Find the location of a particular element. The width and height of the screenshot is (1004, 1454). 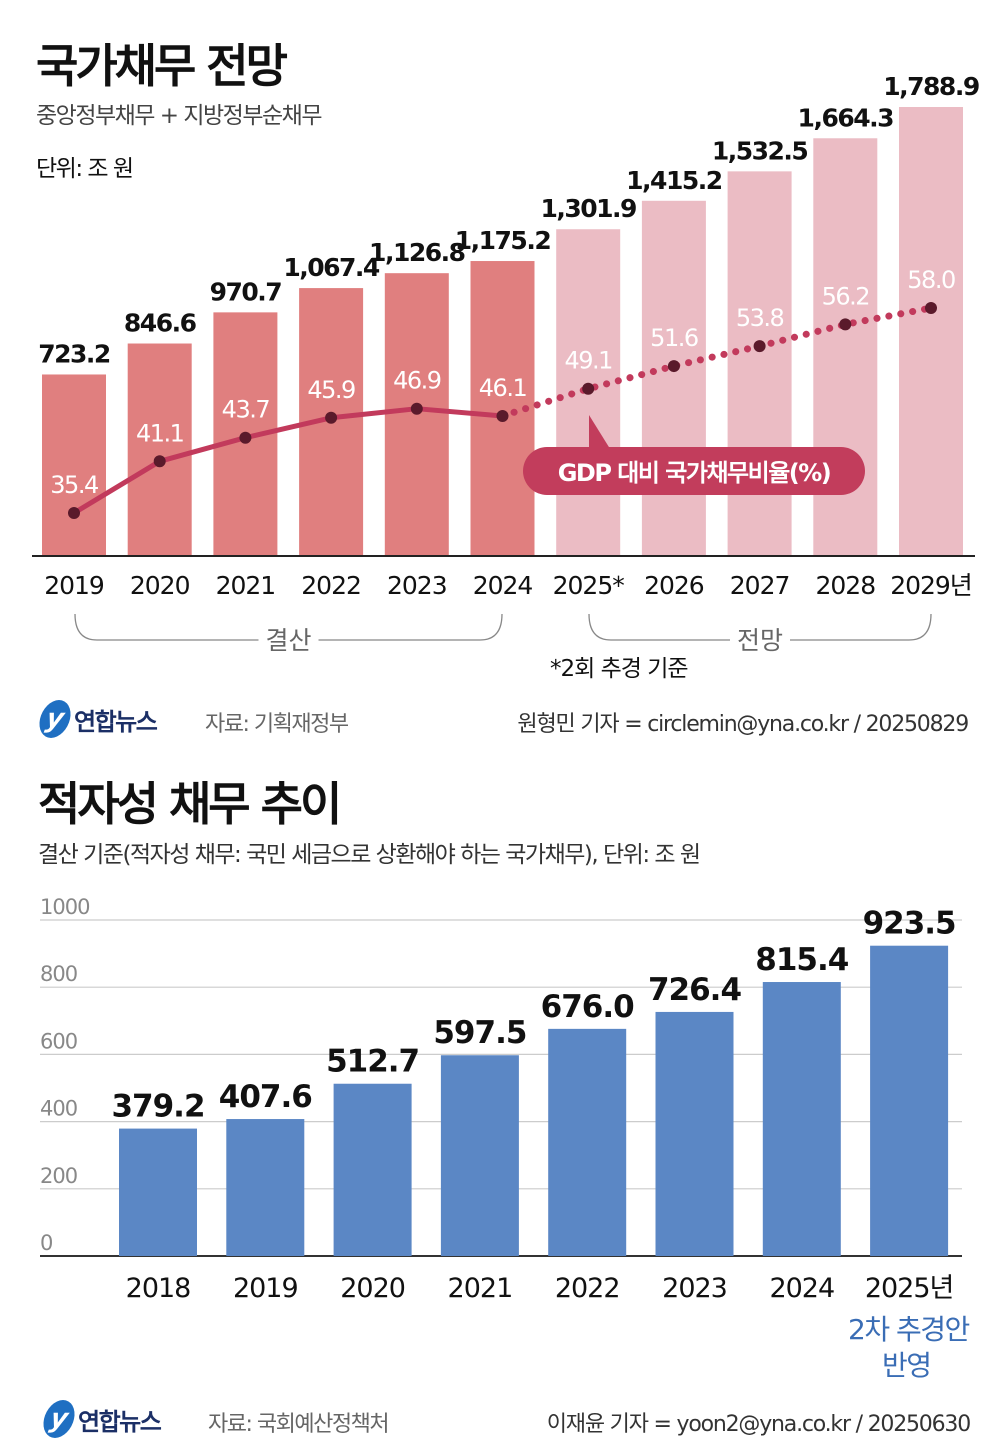

debt-value-label: 1,532.5 is located at coordinates (760, 150).